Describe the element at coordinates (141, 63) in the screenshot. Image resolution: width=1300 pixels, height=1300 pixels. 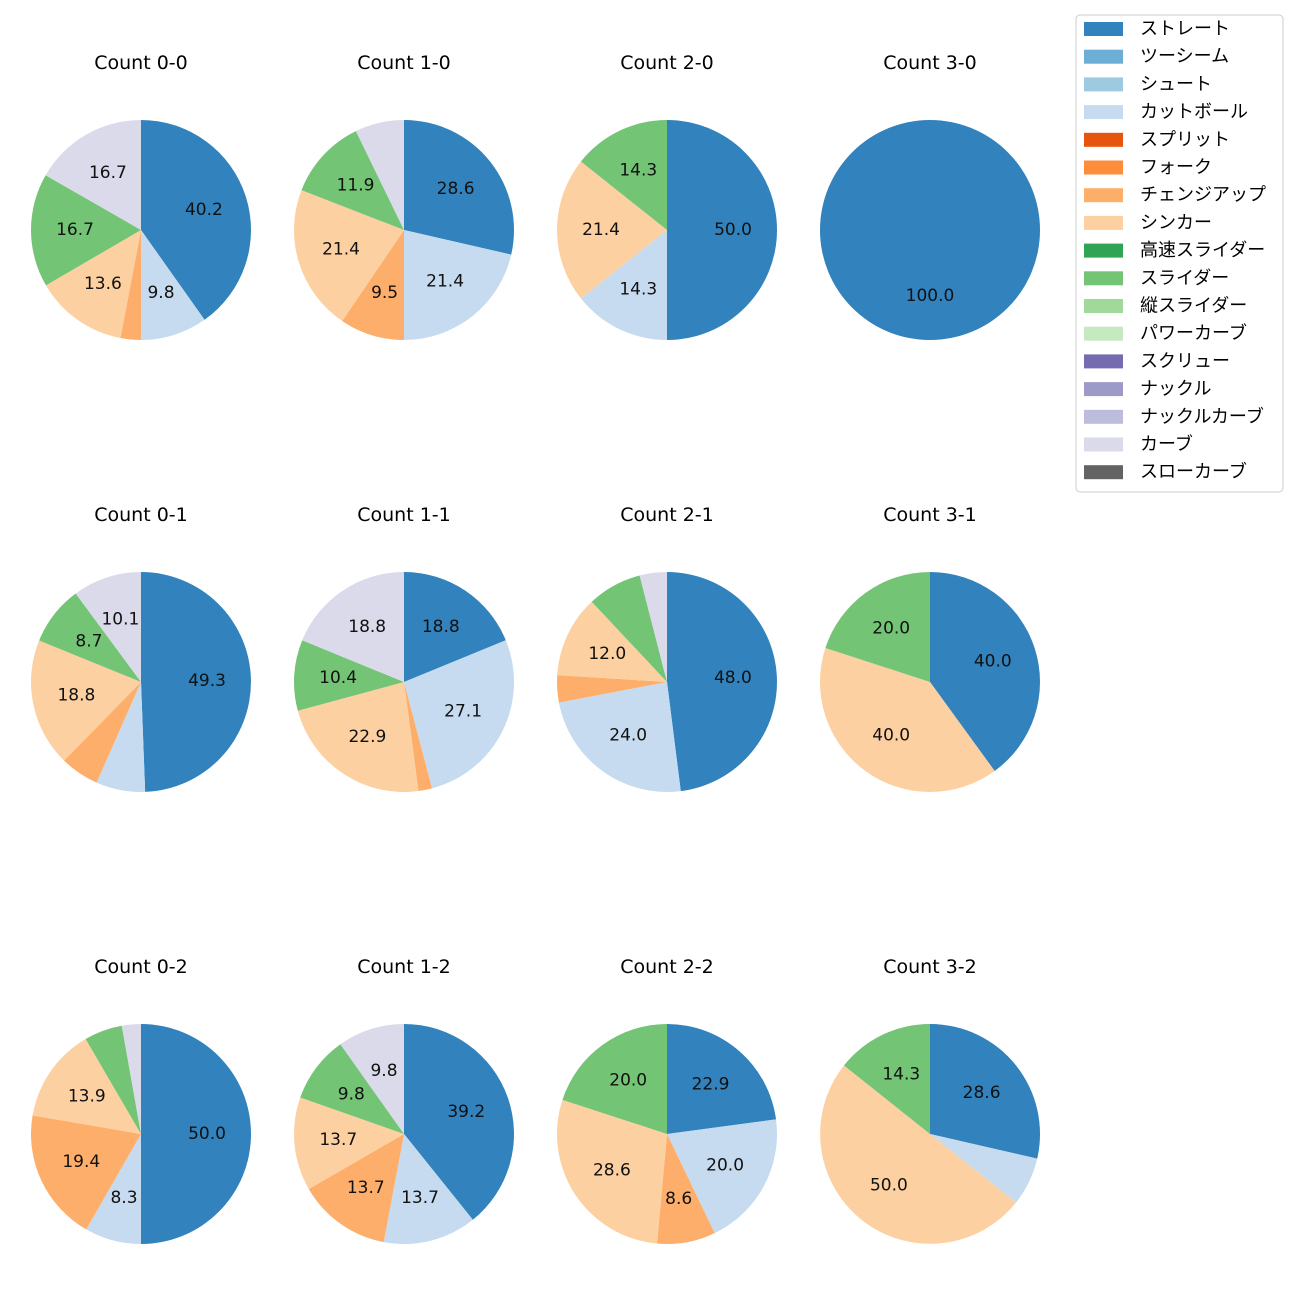
I see `pie-title: Count 0-0` at that location.